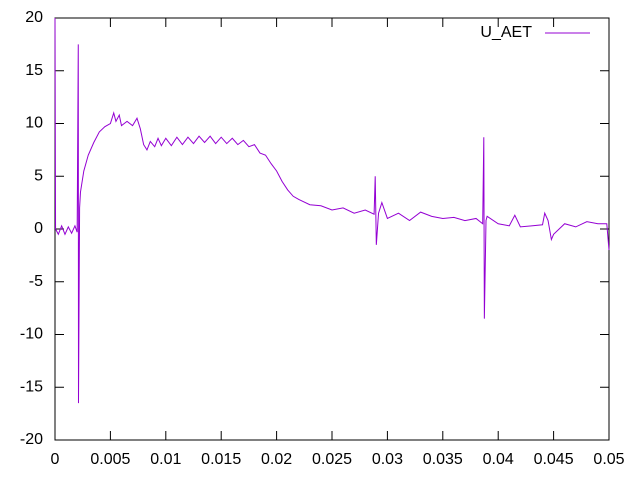  Describe the element at coordinates (31, 386) in the screenshot. I see `y-tick-label: -15` at that location.